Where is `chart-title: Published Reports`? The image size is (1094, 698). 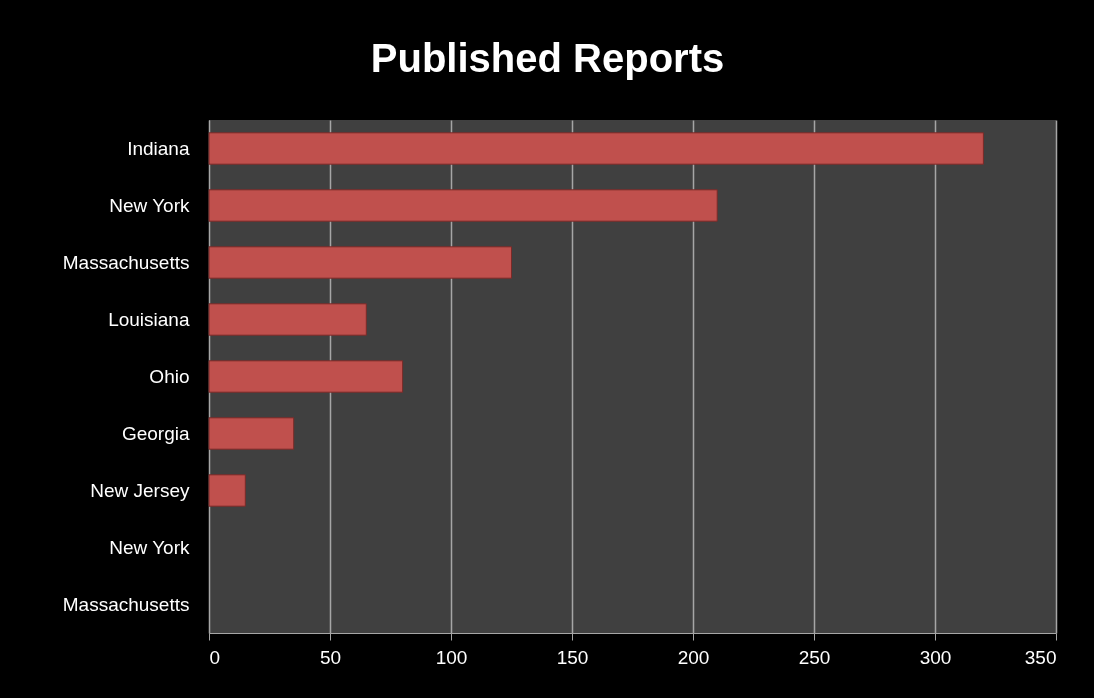 chart-title: Published Reports is located at coordinates (547, 58).